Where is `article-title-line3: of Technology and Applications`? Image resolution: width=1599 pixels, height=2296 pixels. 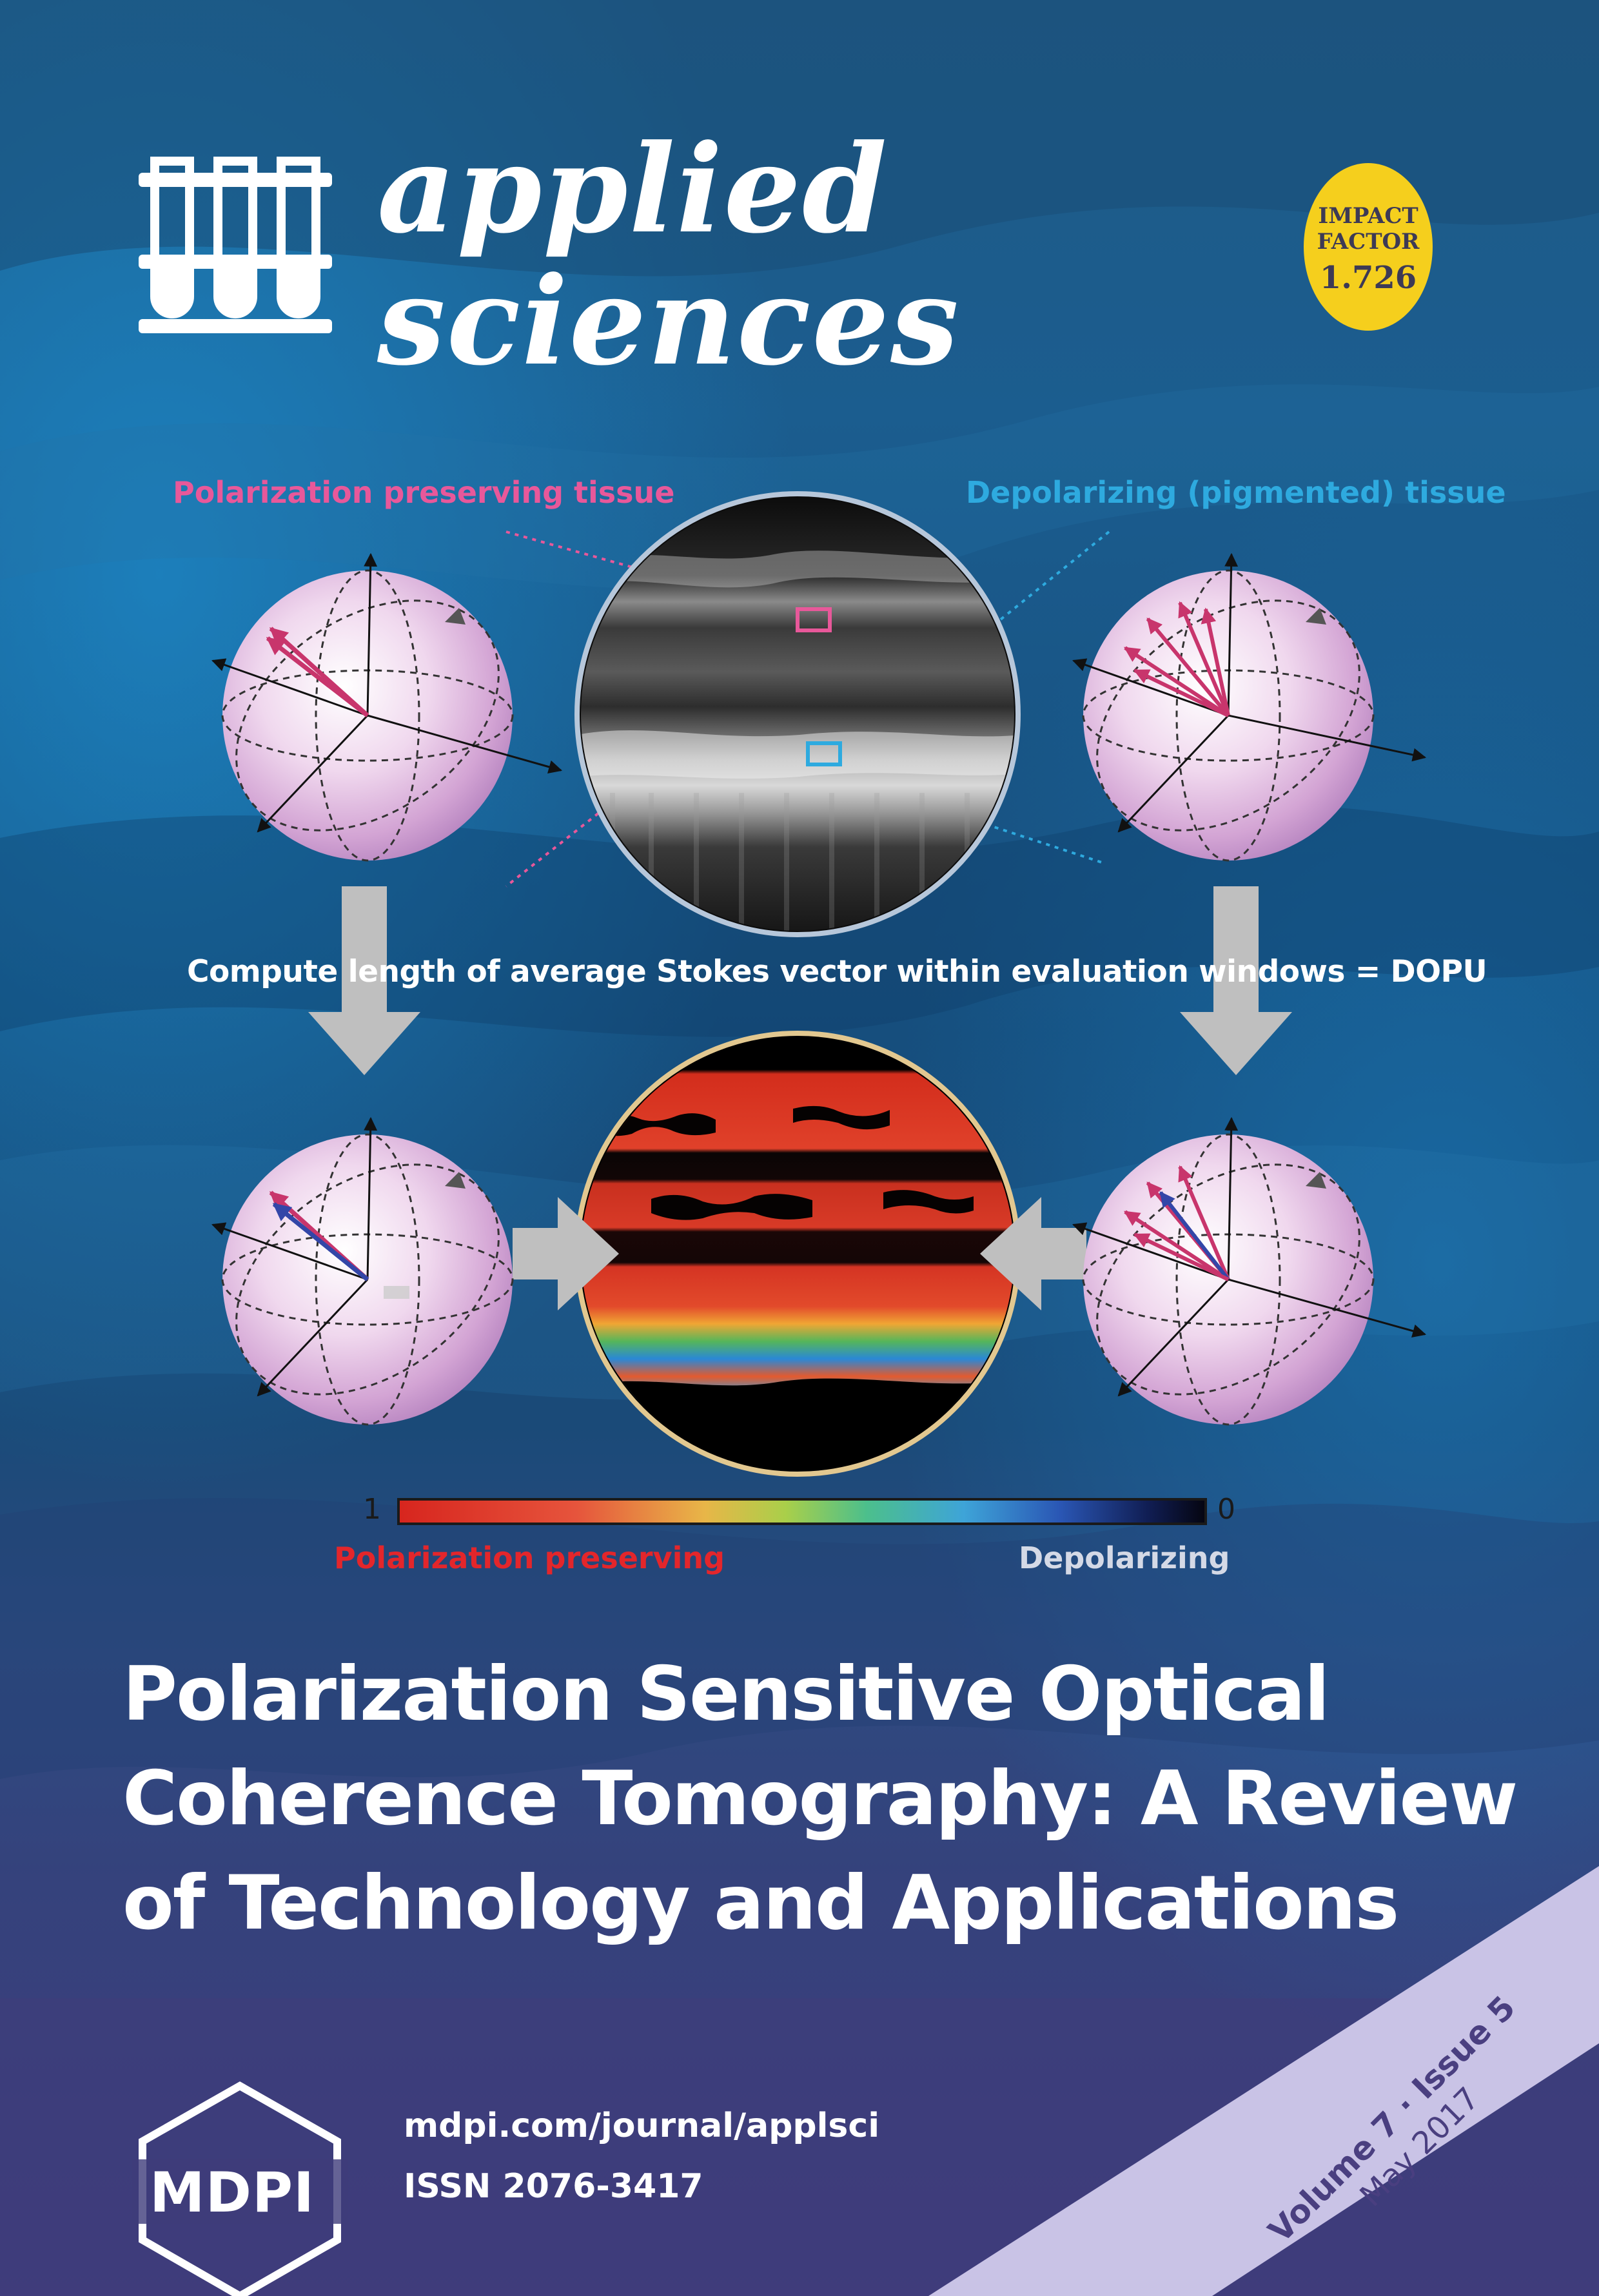
article-title-line3: of Technology and Applications is located at coordinates (761, 1903).